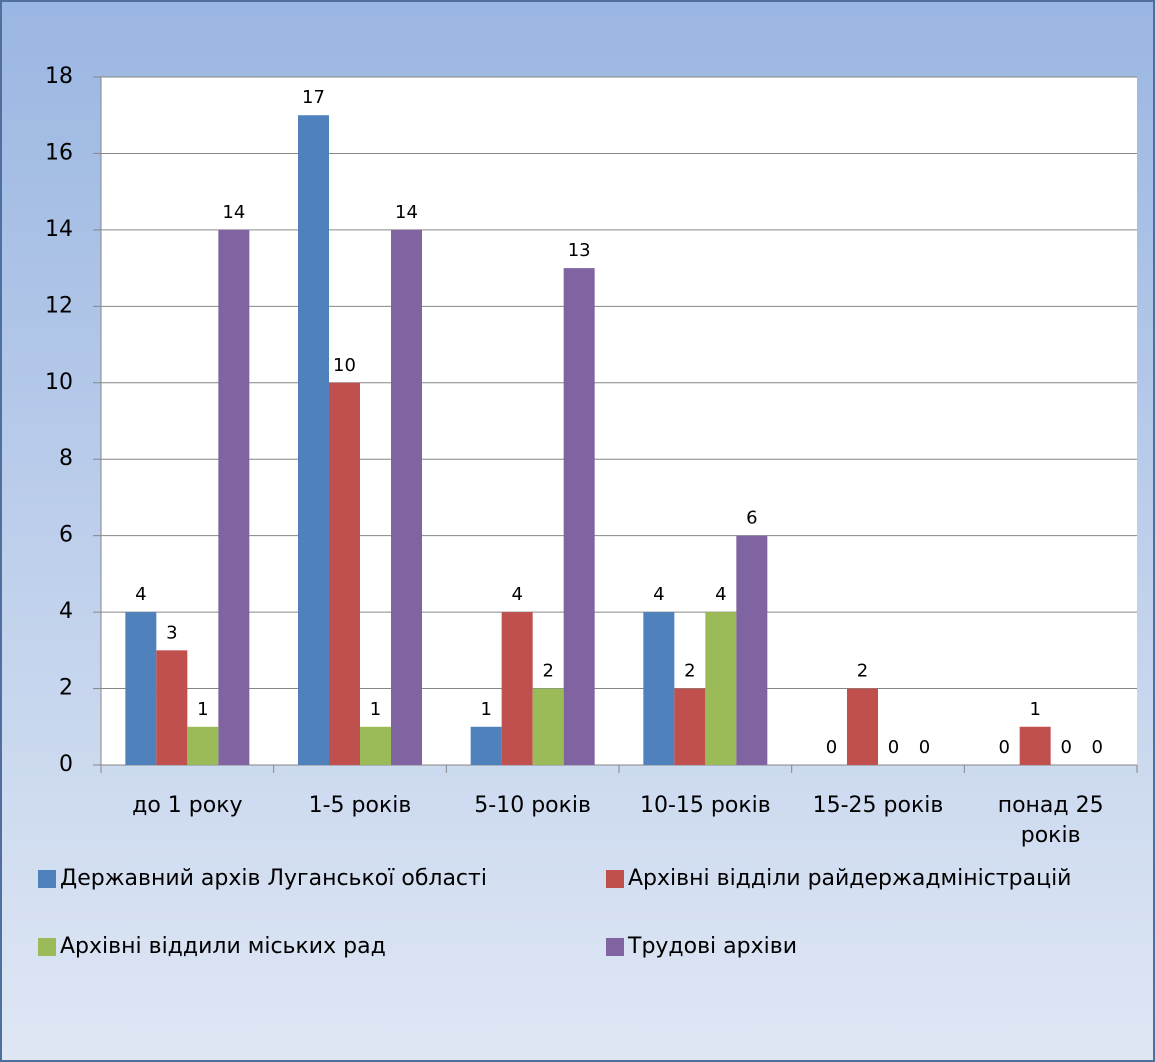  I want to click on y-tick-label: 14, so click(59, 229).